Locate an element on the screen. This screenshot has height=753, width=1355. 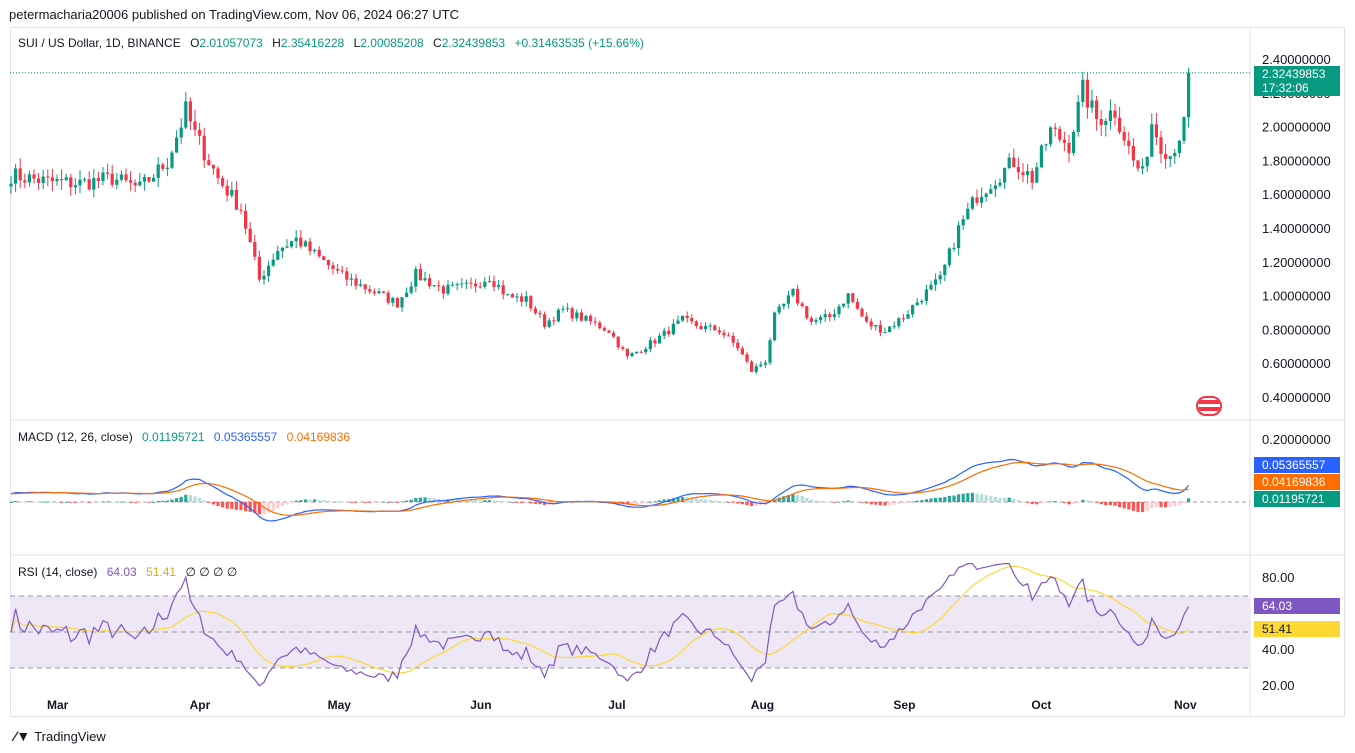
symbol-label: SUI / US Dollar, 1D, BINANCE is located at coordinates (99, 43).